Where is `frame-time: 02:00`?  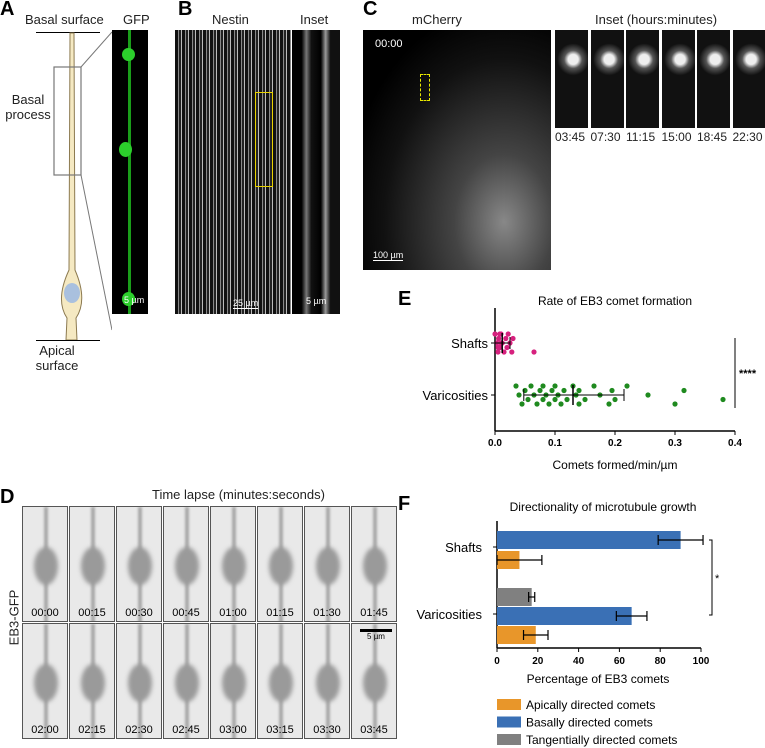
frame-time: 02:00 is located at coordinates (45, 730).